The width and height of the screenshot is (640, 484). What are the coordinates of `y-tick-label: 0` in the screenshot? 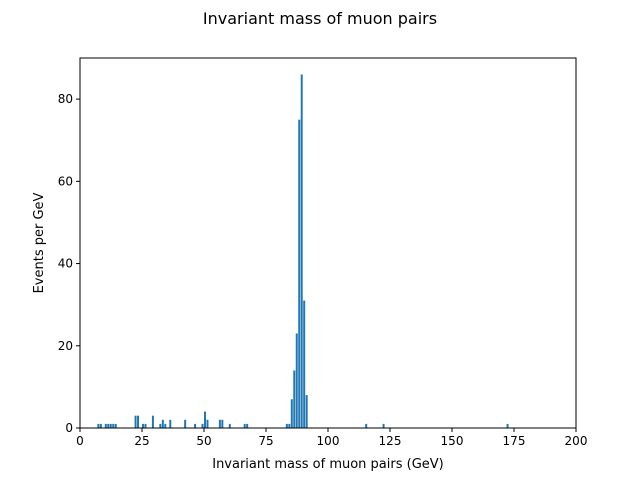 It's located at (69, 428).